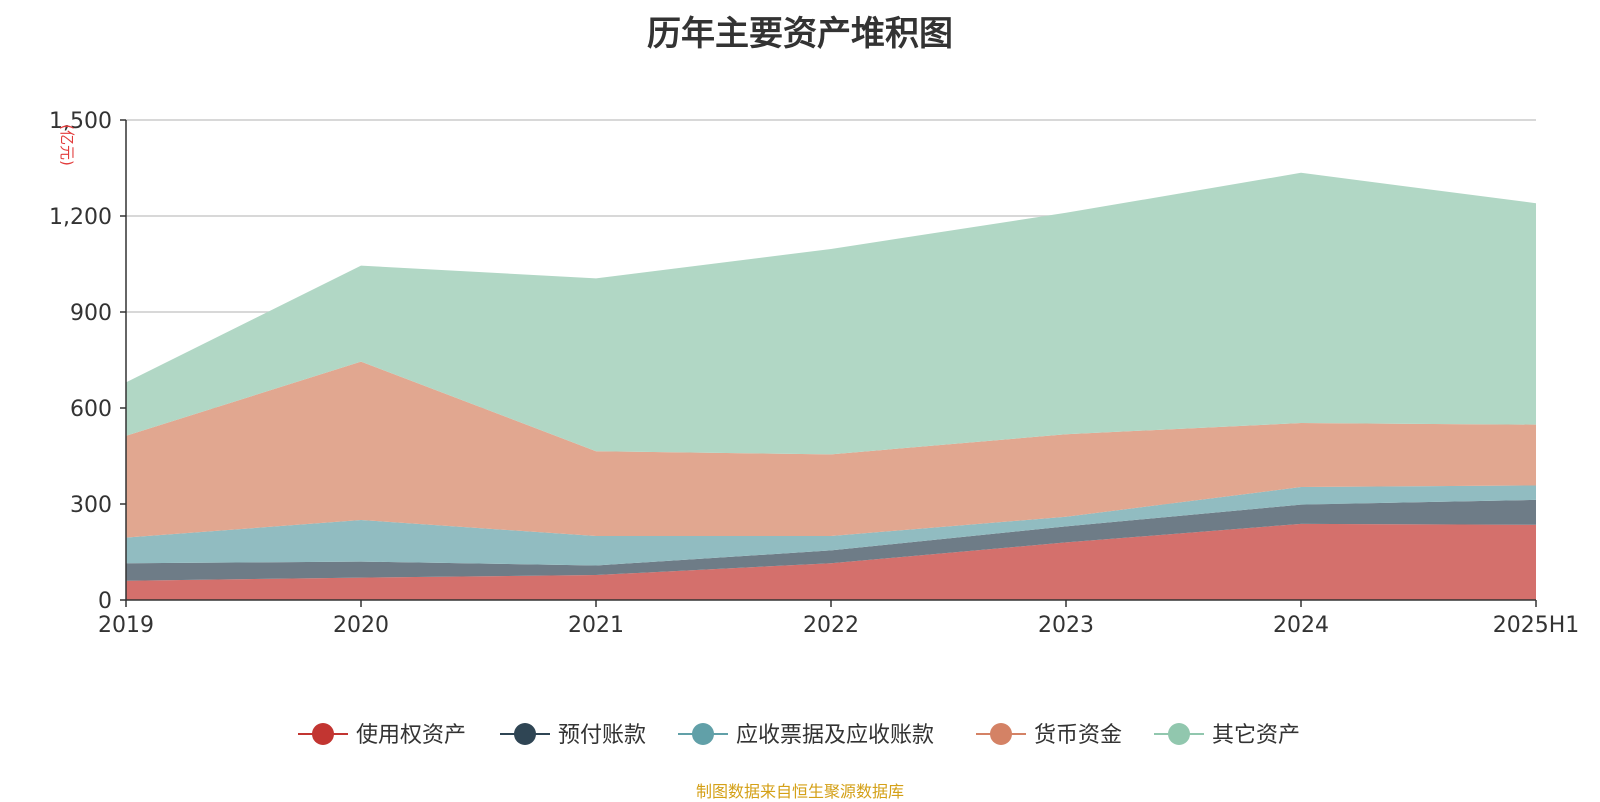 The image size is (1600, 802). What do you see at coordinates (91, 409) in the screenshot?
I see `y-tick-label: 600` at bounding box center [91, 409].